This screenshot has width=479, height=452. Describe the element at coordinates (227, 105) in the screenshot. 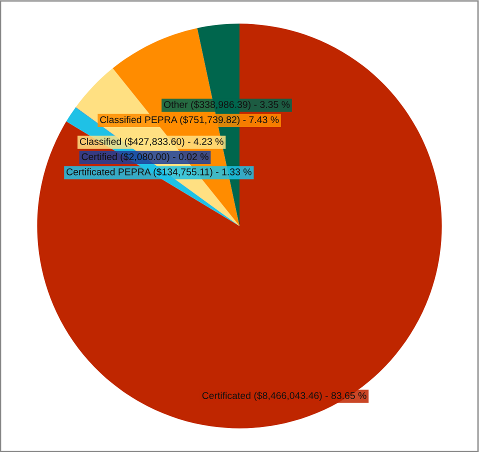

I see `slice-label: Other ($338,986.39) - 3.35 %` at that location.